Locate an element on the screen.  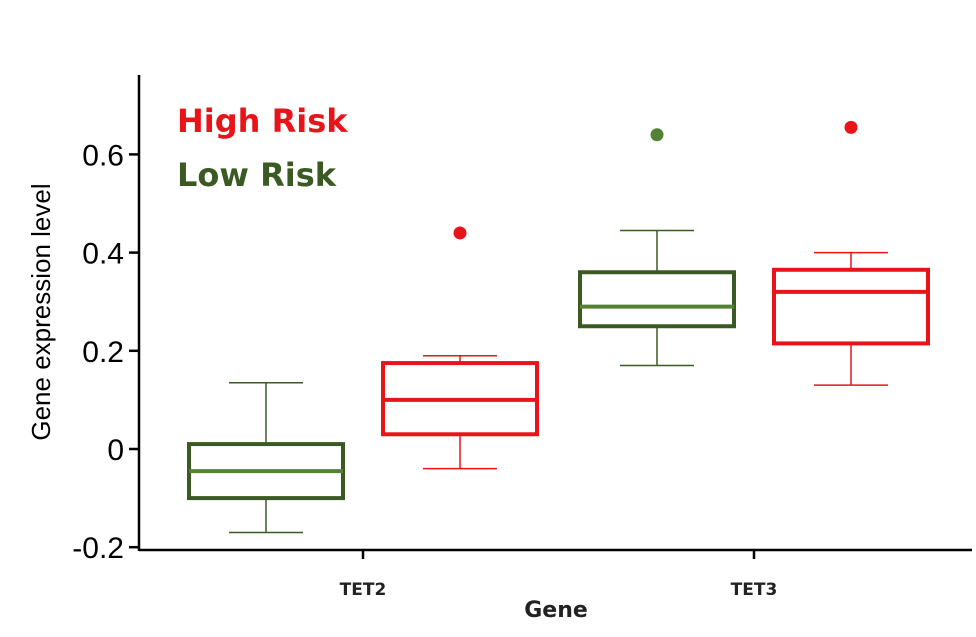
box-high-risk-tet3 is located at coordinates (851, 253).